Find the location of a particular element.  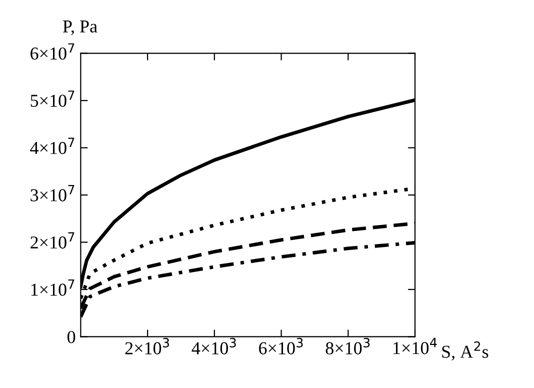

x-tick-label: 4×10$^{3}$ is located at coordinates (214, 346).